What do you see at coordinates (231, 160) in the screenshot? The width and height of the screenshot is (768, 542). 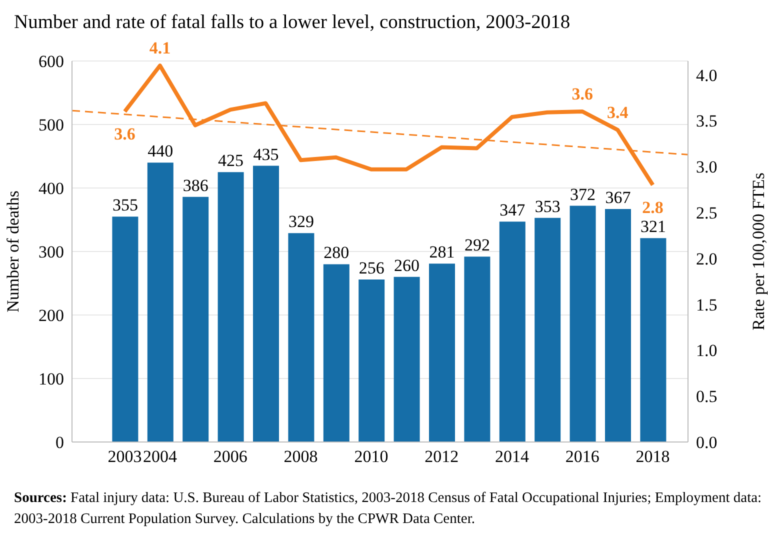 I see `data-label: 425` at bounding box center [231, 160].